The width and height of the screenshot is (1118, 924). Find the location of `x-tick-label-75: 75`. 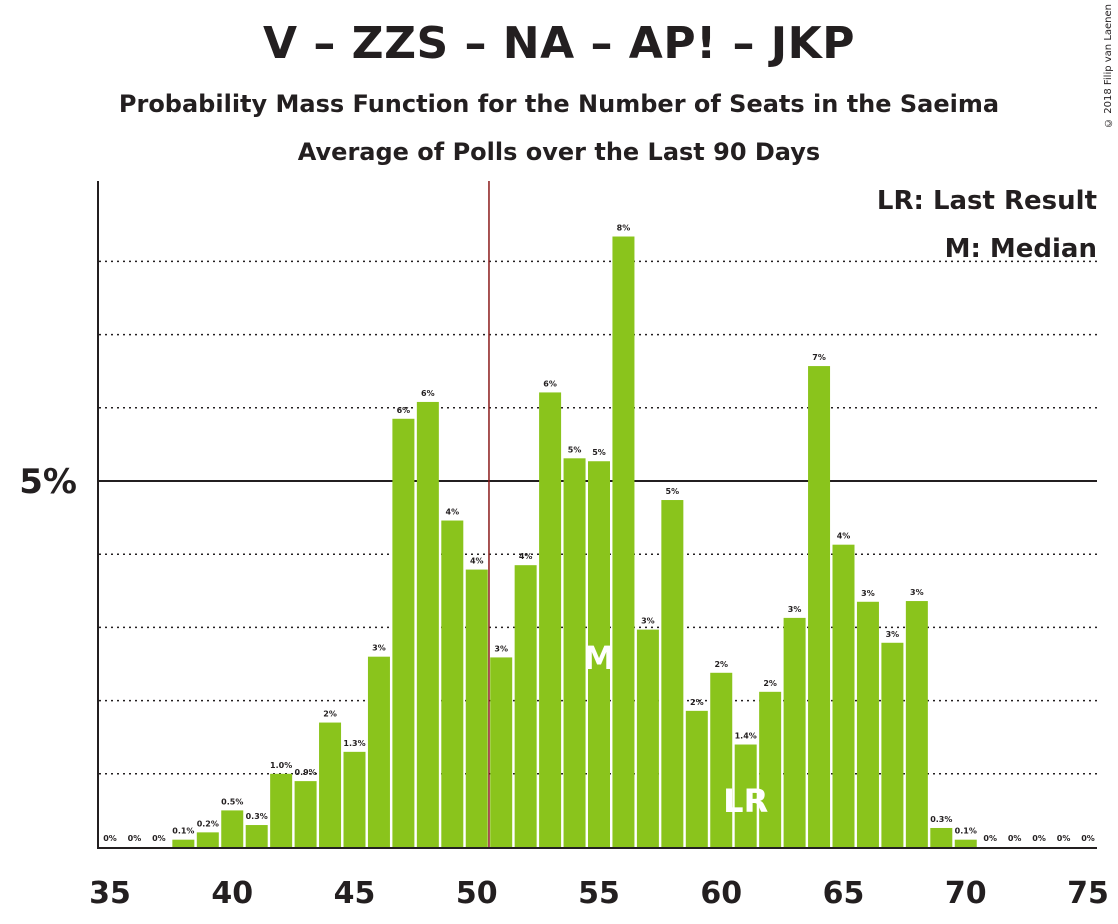

x-tick-label-75: 75 is located at coordinates (1088, 893).